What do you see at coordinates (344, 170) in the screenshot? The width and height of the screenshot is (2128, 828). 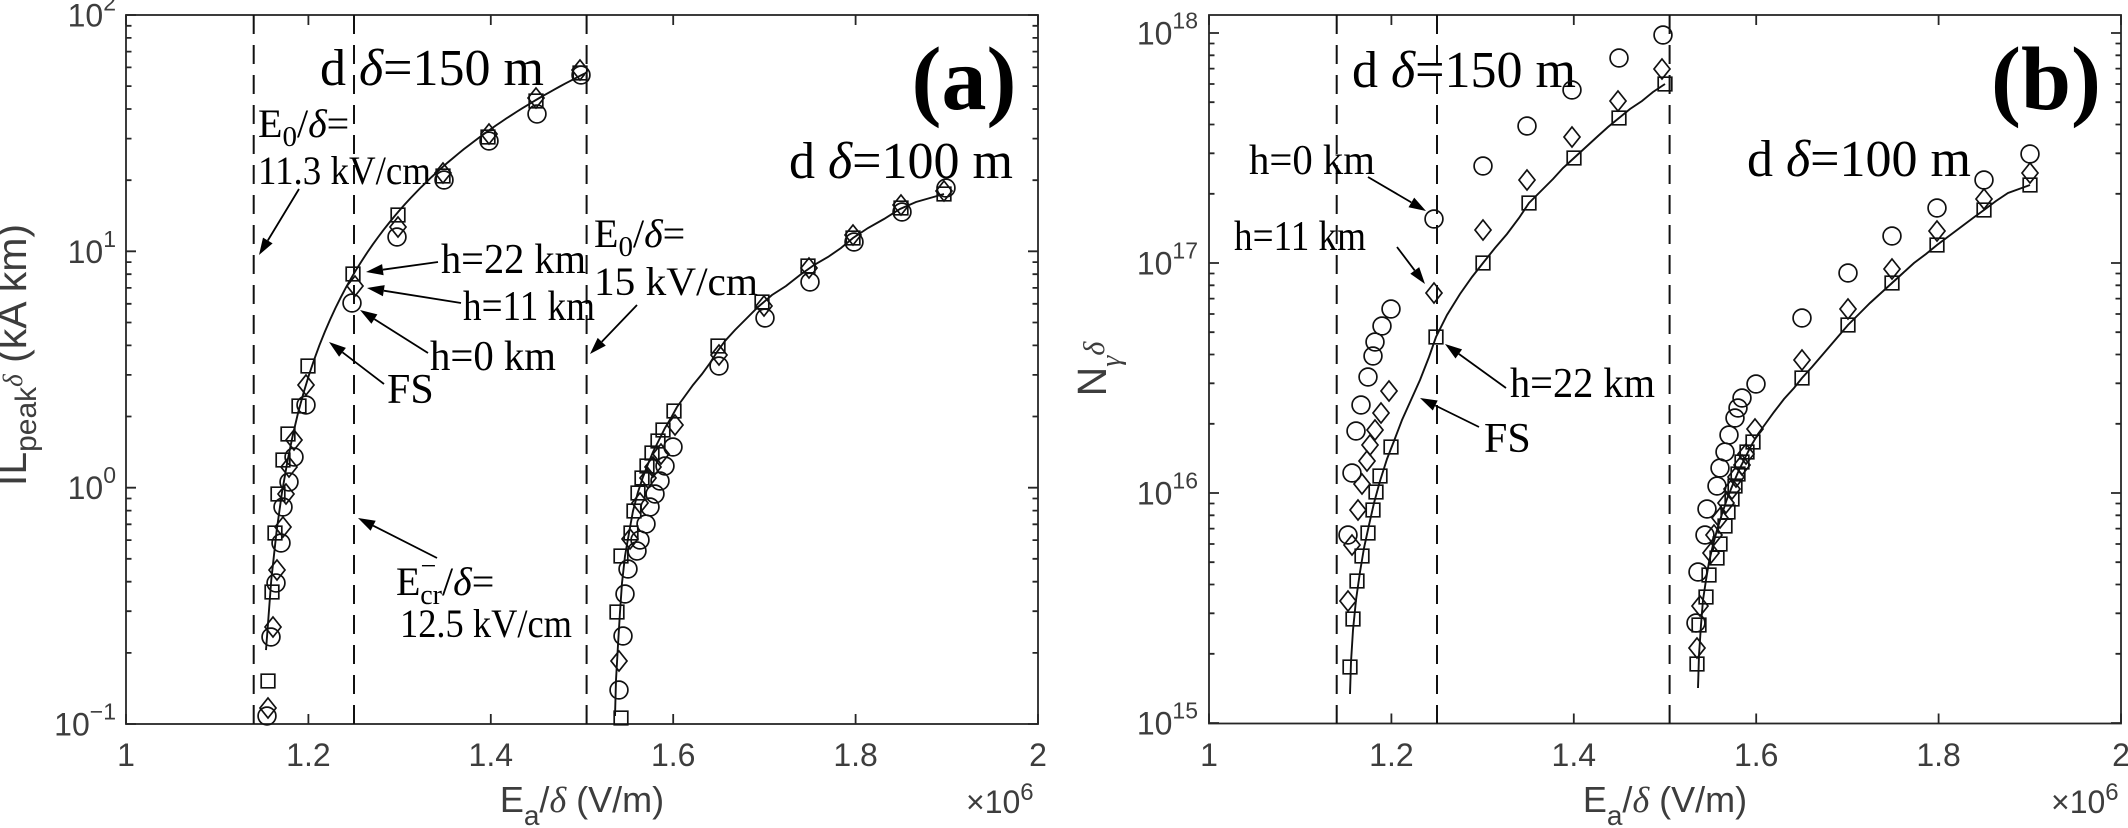 I see `svg-text: 11.3 kV/cm` at bounding box center [344, 170].